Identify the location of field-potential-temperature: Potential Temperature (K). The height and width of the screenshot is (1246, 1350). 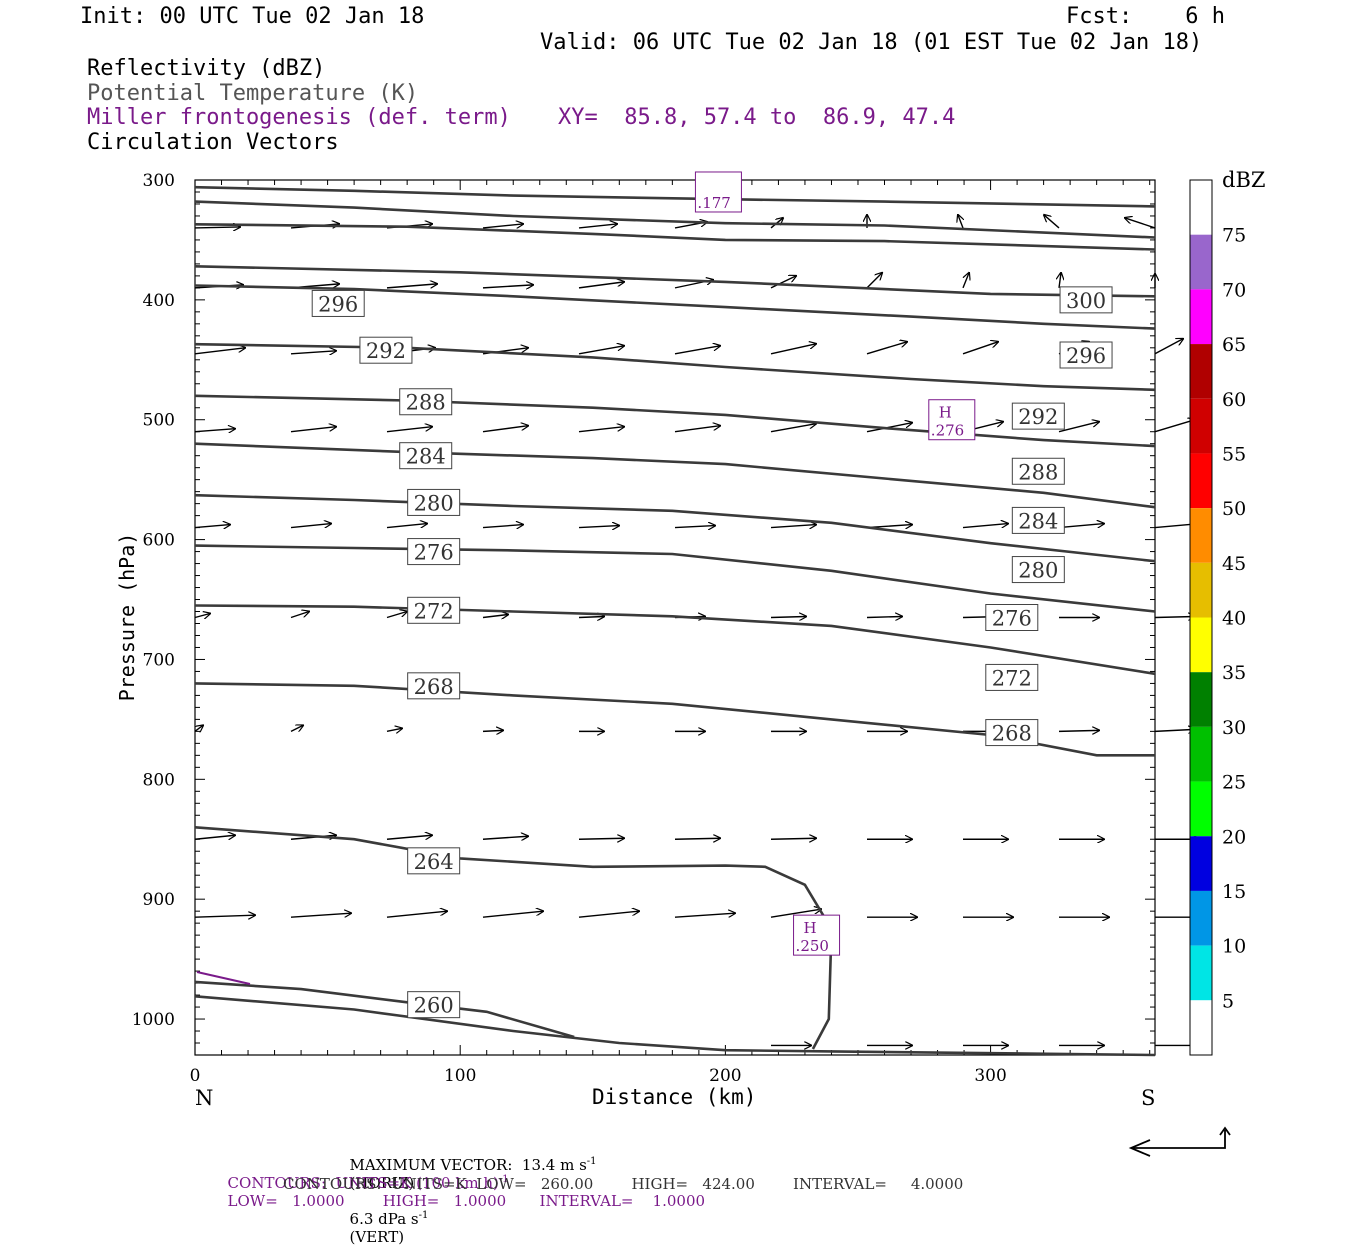
(253, 93).